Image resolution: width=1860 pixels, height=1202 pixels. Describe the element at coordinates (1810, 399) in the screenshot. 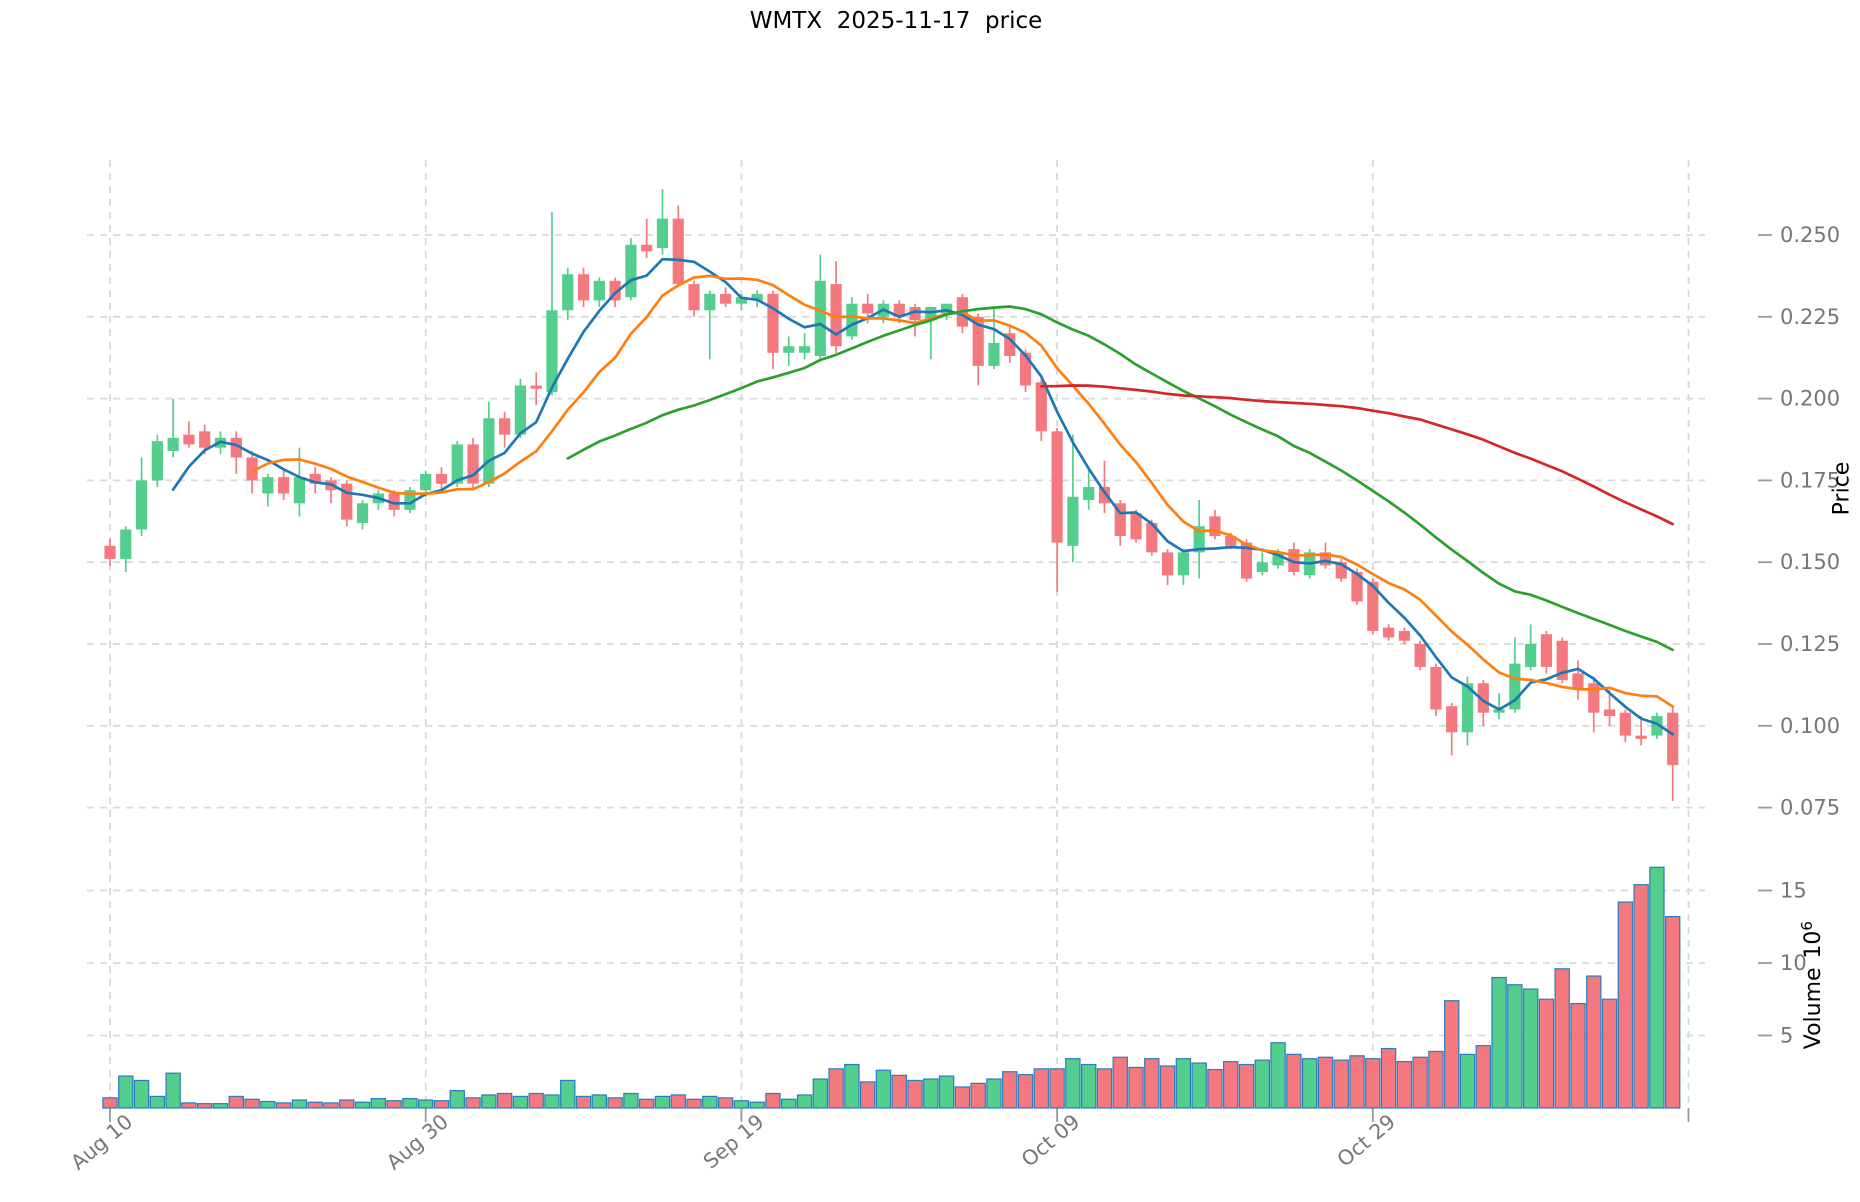

I see `price-tick-label: 0.200` at that location.